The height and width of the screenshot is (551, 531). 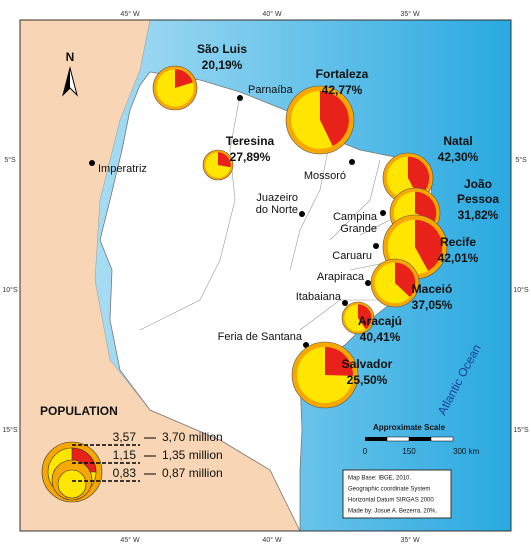 I want to click on legend-population: 0,87 million, so click(x=192, y=473).